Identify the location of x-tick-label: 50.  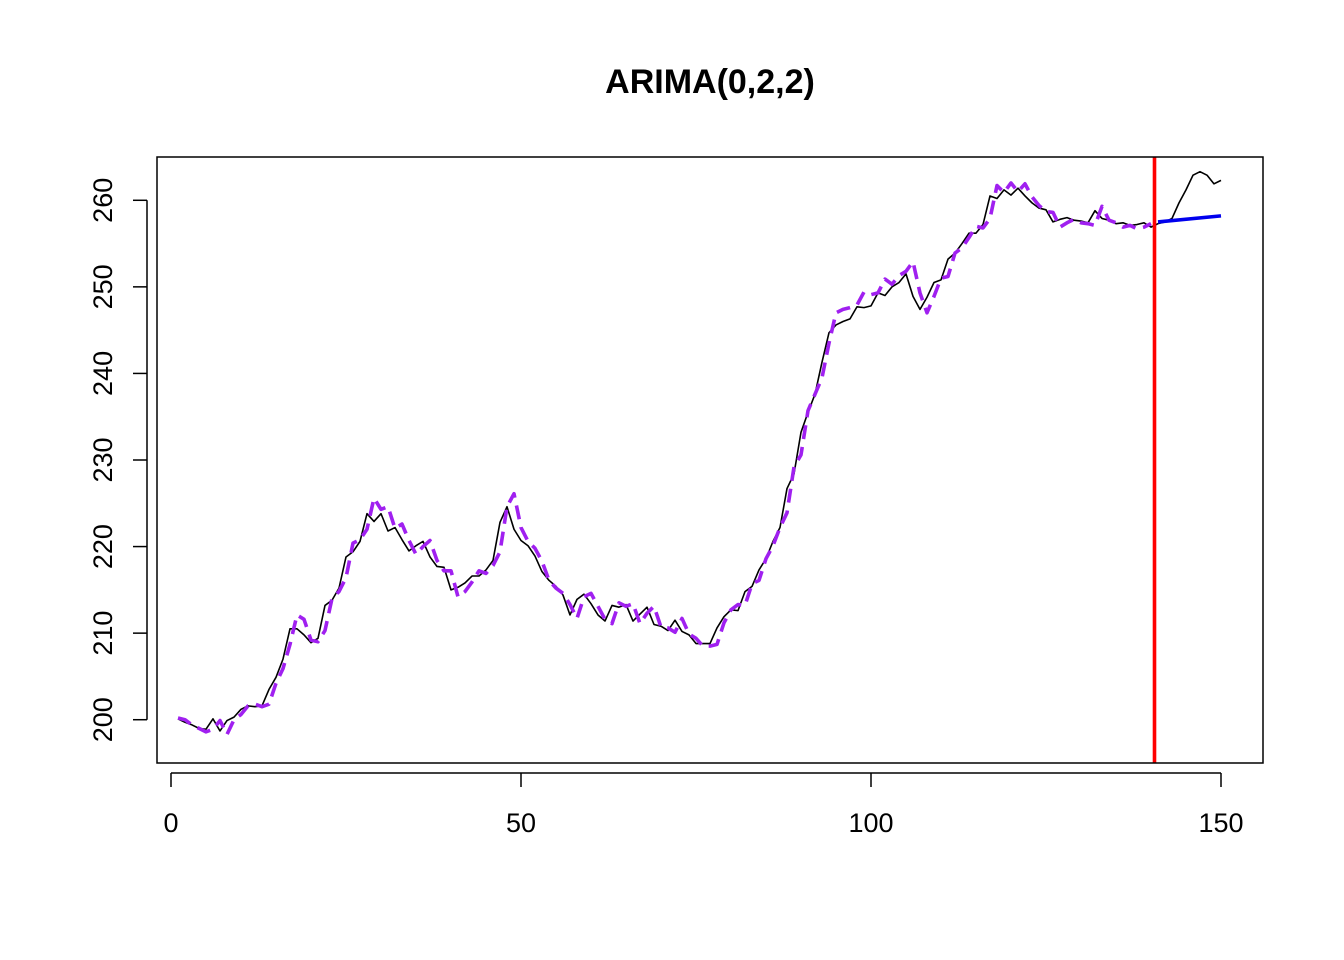
(521, 823).